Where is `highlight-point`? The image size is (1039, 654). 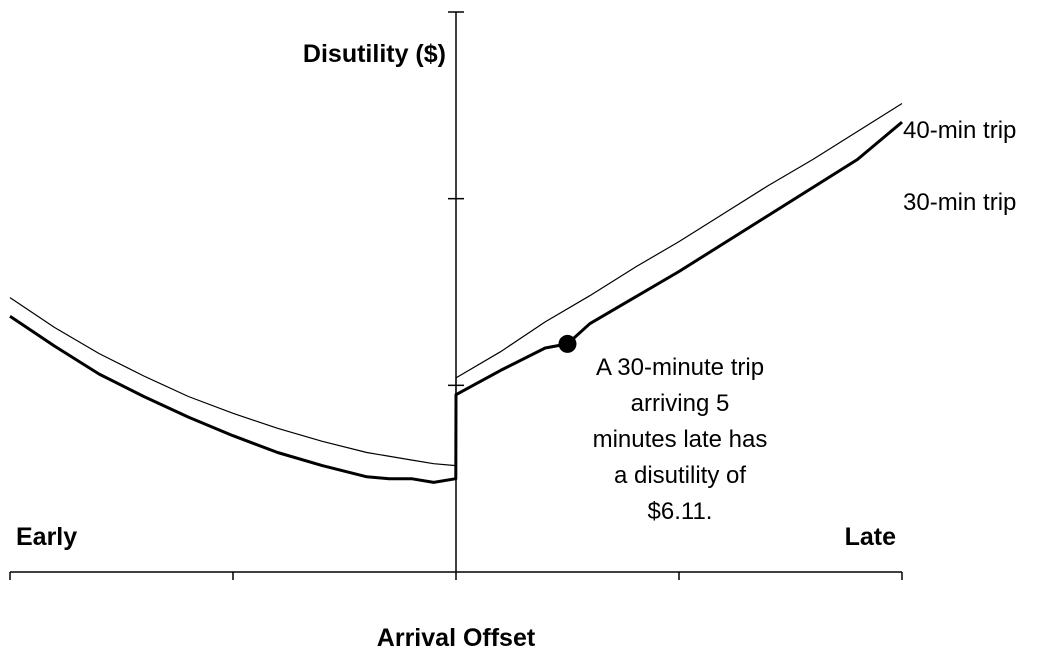
highlight-point is located at coordinates (567, 343).